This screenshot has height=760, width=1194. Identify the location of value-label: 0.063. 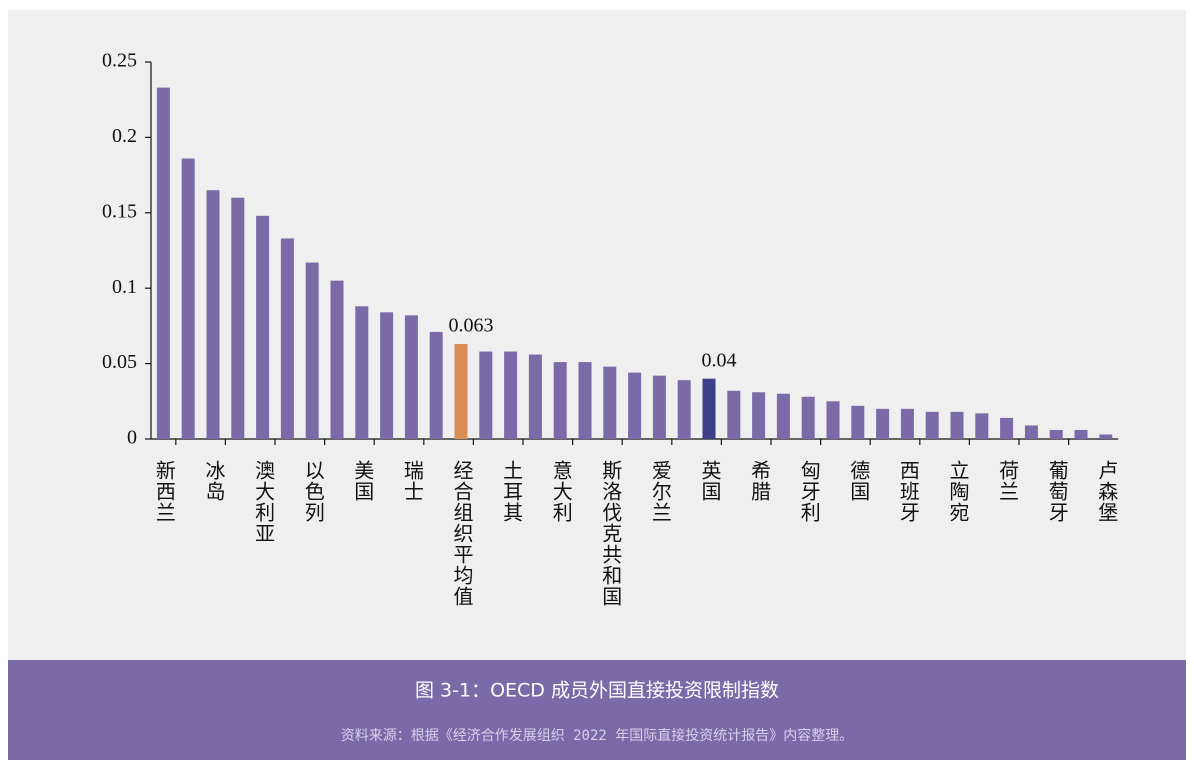
(471, 326).